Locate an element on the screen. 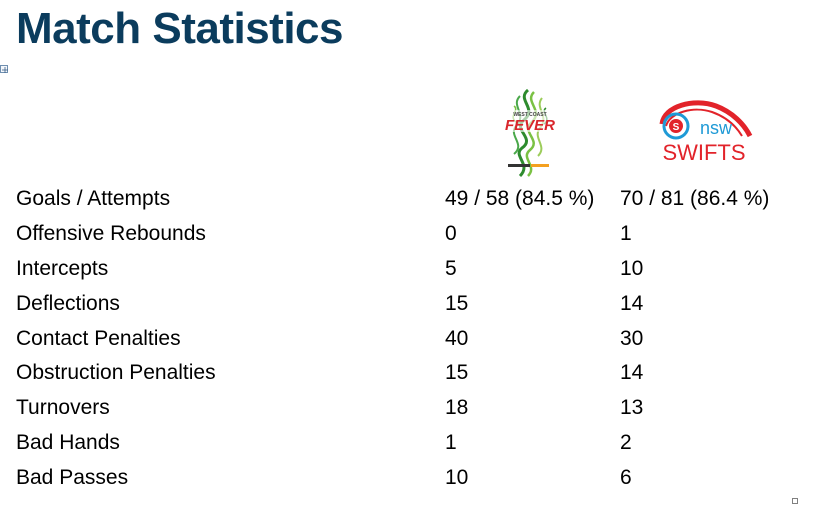 The height and width of the screenshot is (507, 827). table-move-handle-icon is located at coordinates (4, 69).